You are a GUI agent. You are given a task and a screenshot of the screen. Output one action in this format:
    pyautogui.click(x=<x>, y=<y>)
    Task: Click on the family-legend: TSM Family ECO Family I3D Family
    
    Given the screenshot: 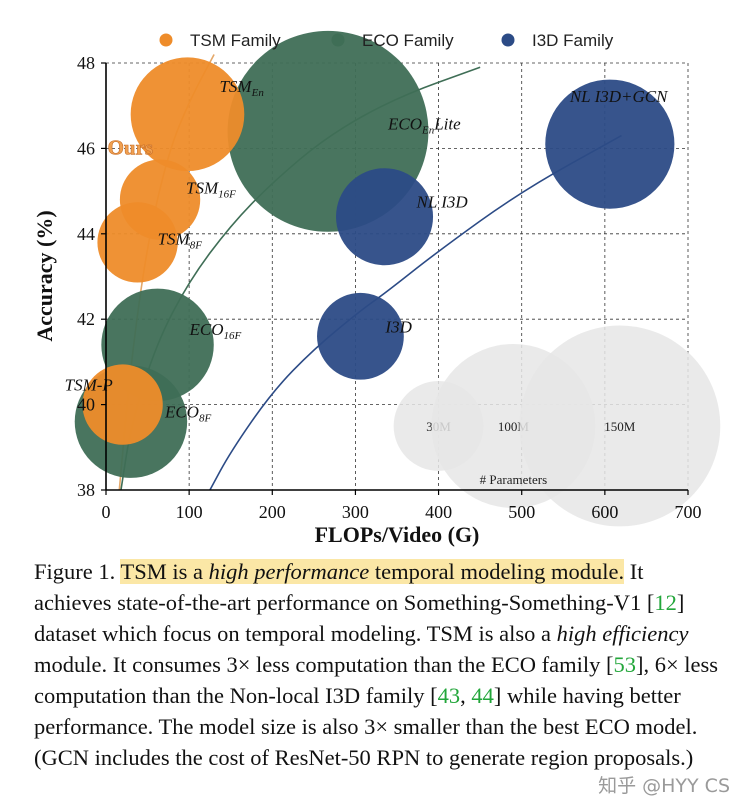 What is the action you would take?
    pyautogui.click(x=386, y=40)
    